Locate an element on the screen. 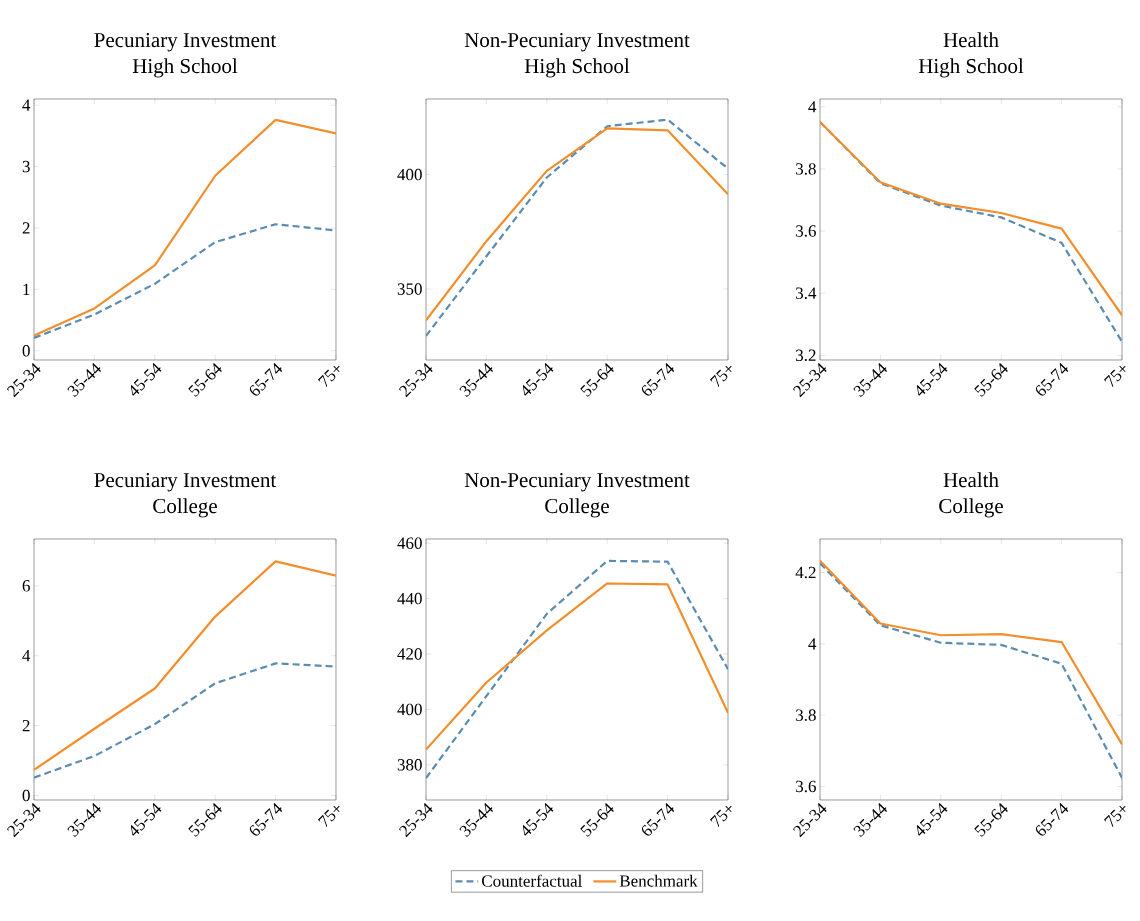 Image resolution: width=1140 pixels, height=921 pixels. y-tick-label: 3.2 is located at coordinates (806, 355).